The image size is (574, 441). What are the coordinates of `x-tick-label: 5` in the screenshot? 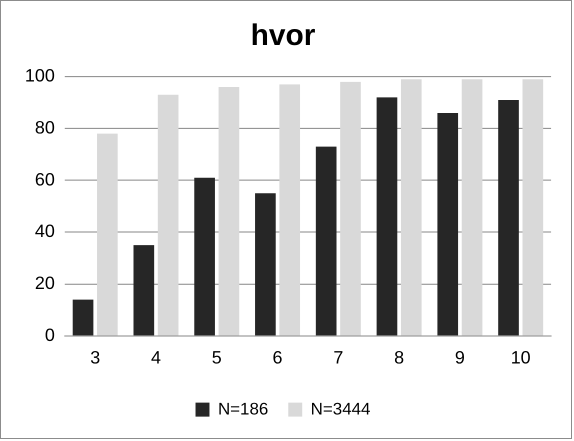 It's located at (217, 358).